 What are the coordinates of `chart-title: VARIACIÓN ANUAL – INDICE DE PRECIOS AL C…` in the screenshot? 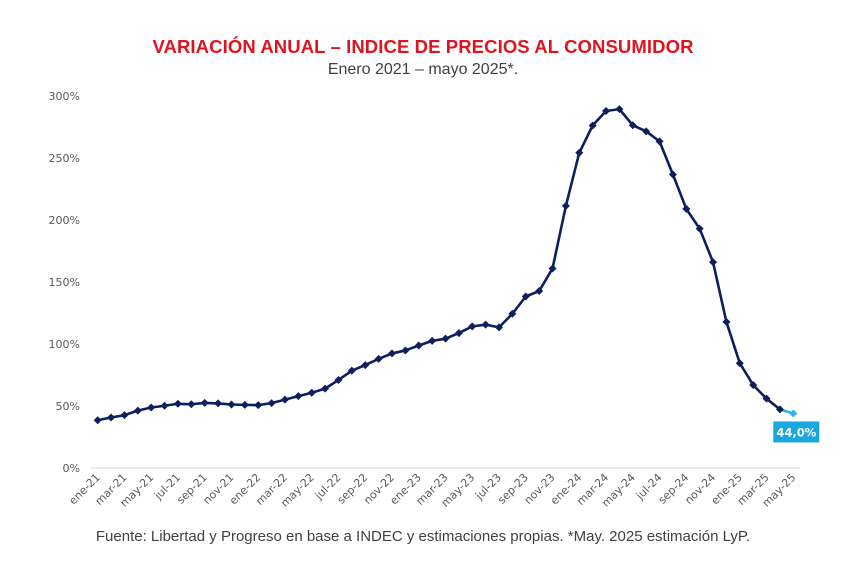 It's located at (423, 46).